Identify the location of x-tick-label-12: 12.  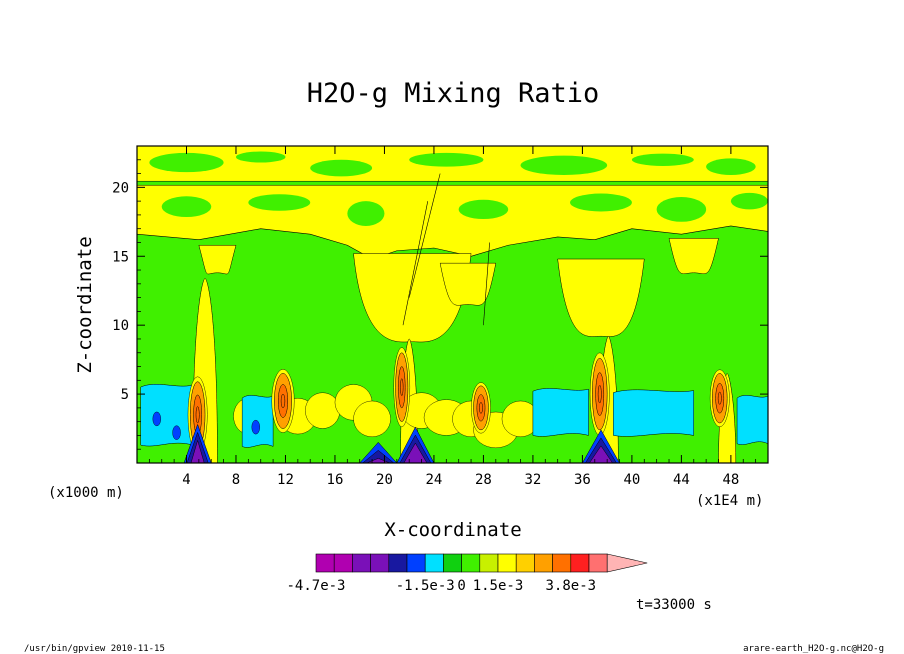
(285, 480).